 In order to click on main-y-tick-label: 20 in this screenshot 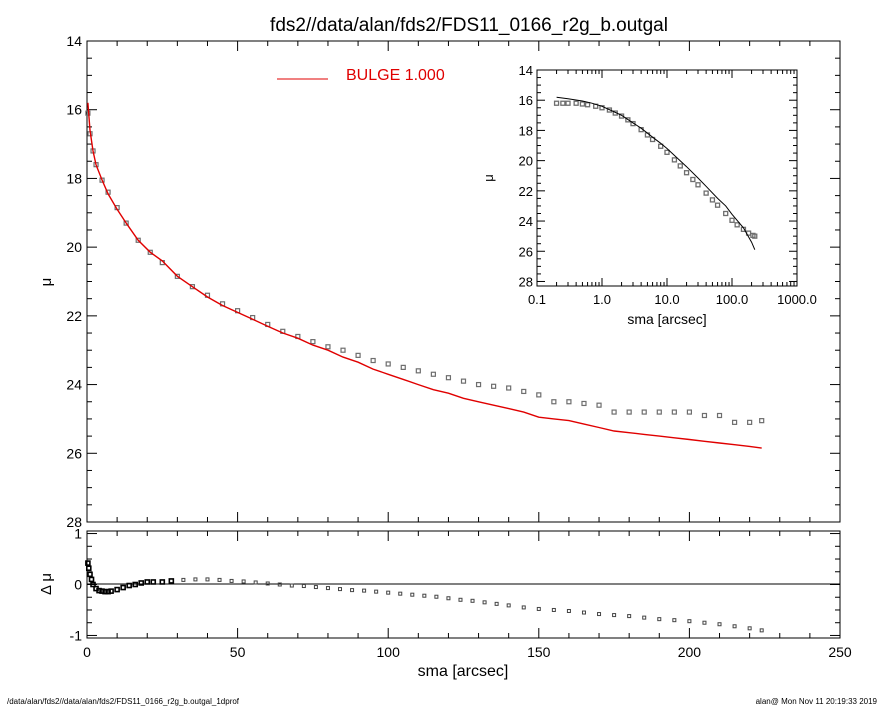, I will do `click(74, 247)`.